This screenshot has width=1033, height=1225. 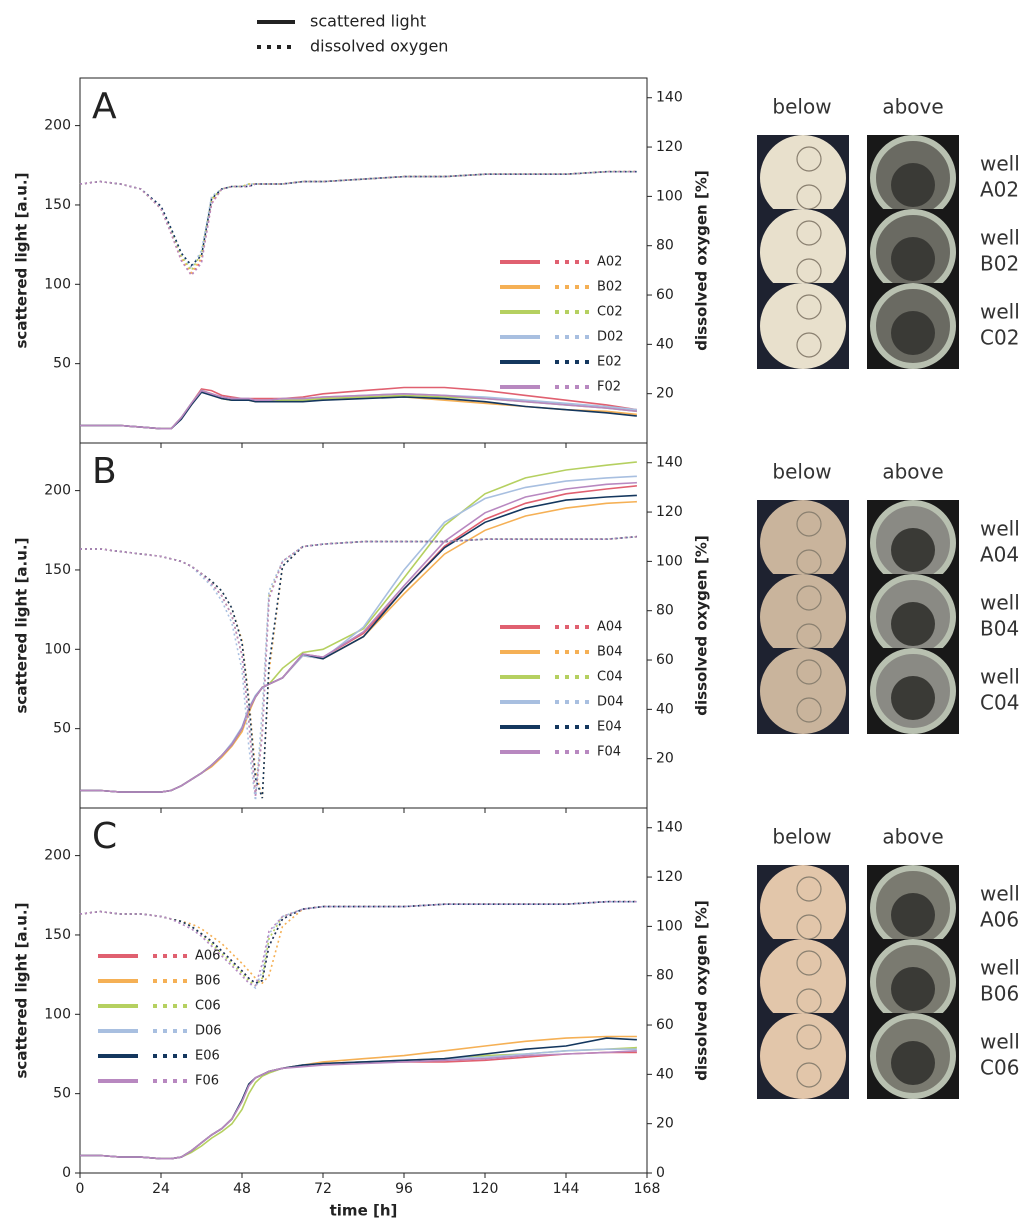 I want to click on style-legend-label: dissolved oxygen, so click(x=379, y=46).